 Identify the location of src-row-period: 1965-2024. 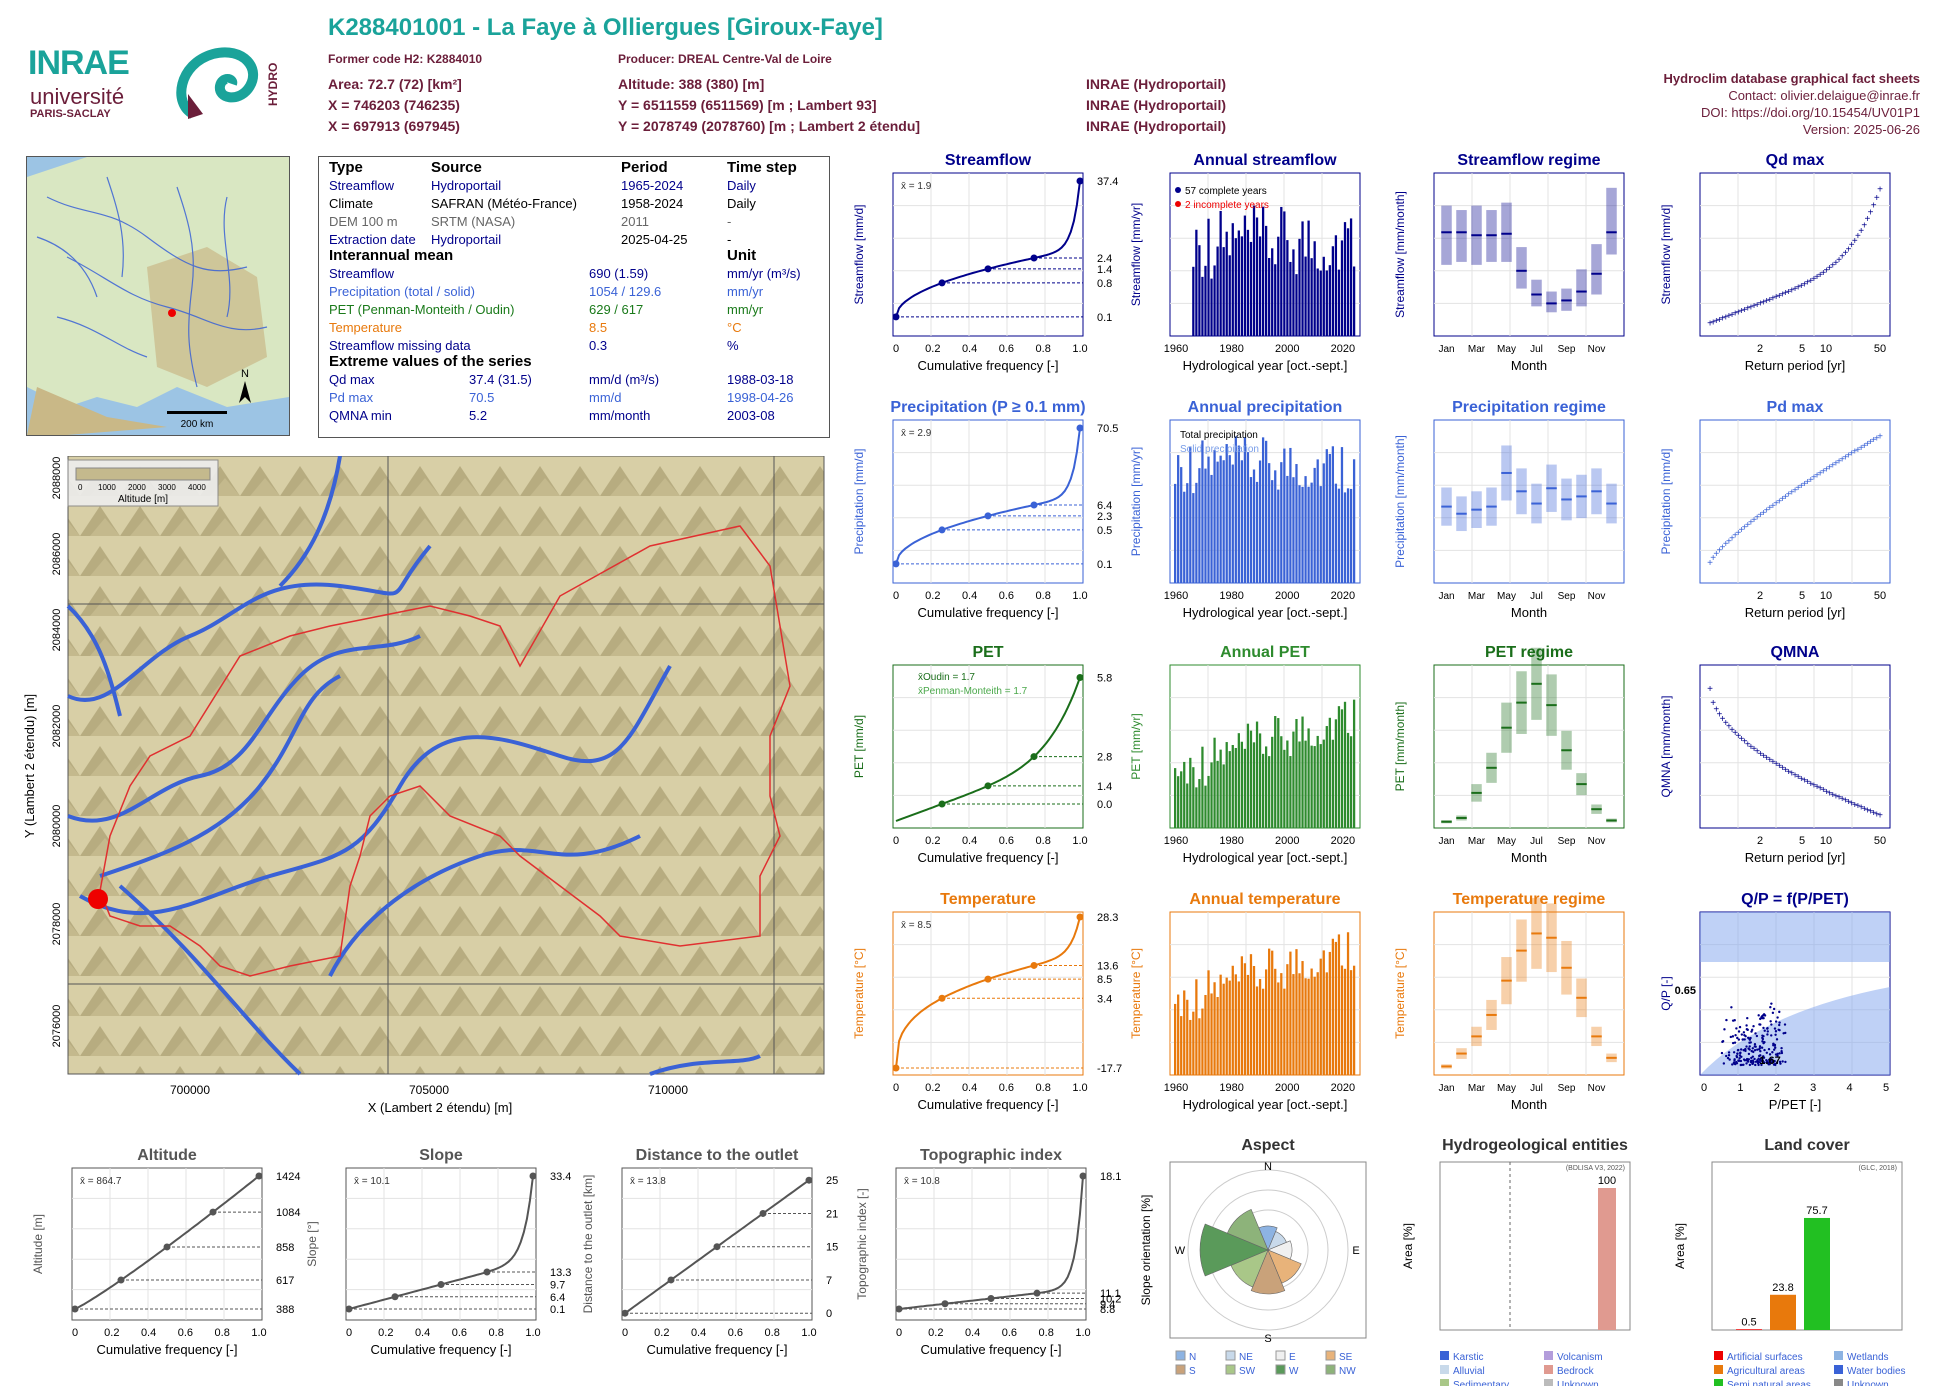
(652, 185).